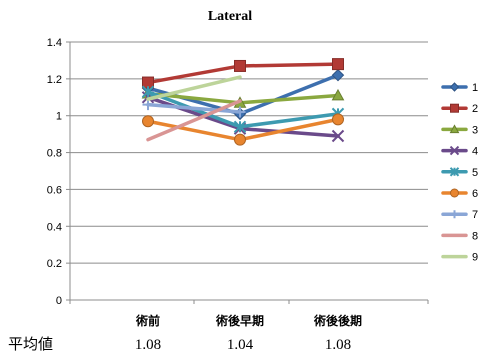 The image size is (481, 353). Describe the element at coordinates (475, 194) in the screenshot. I see `legend-label: 6` at that location.